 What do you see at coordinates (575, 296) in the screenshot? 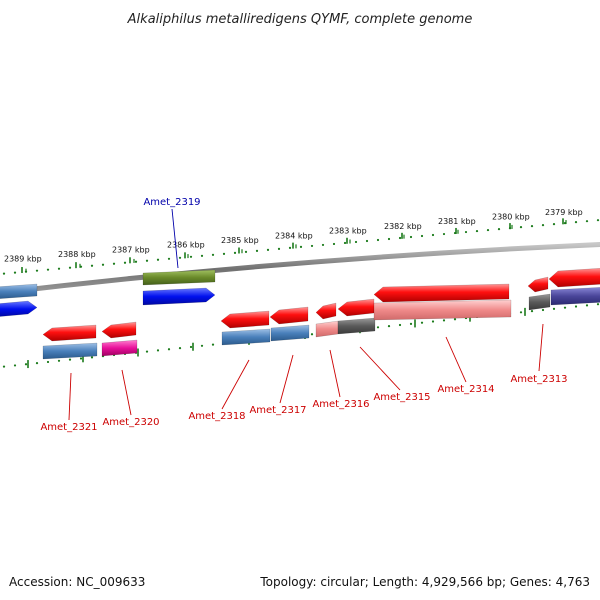
I see `gene-offscreen-purple` at bounding box center [575, 296].